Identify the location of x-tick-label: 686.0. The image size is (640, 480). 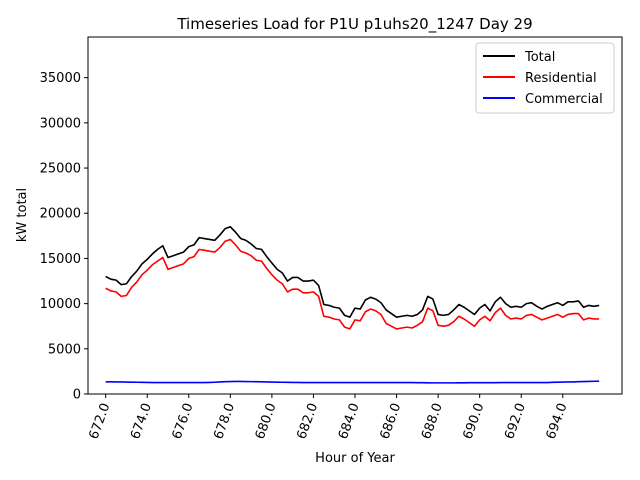
(390, 421).